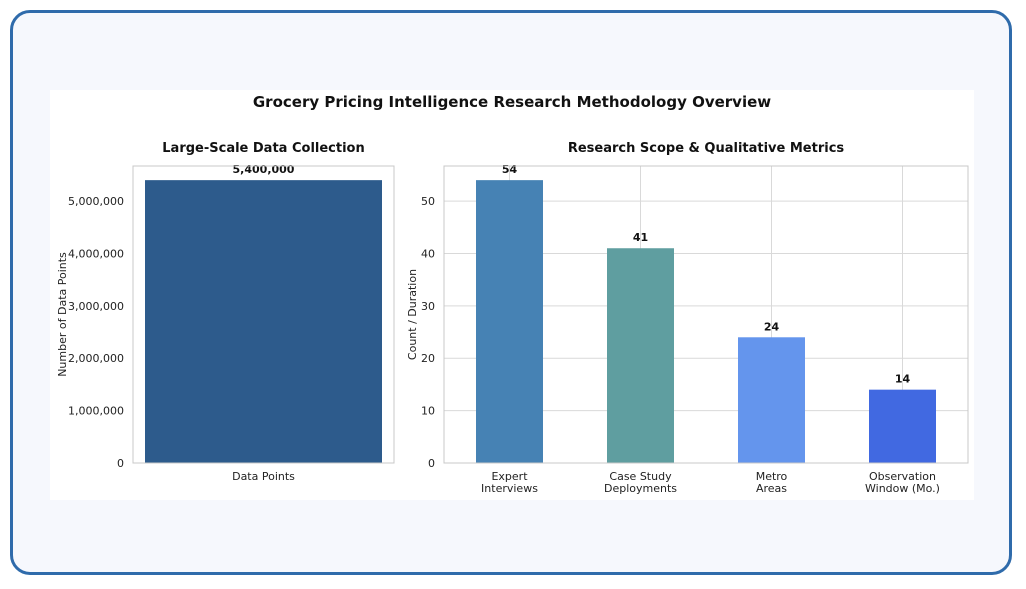 The width and height of the screenshot is (1026, 589). Describe the element at coordinates (263, 476) in the screenshot. I see `x-tick-label: Data Points` at that location.